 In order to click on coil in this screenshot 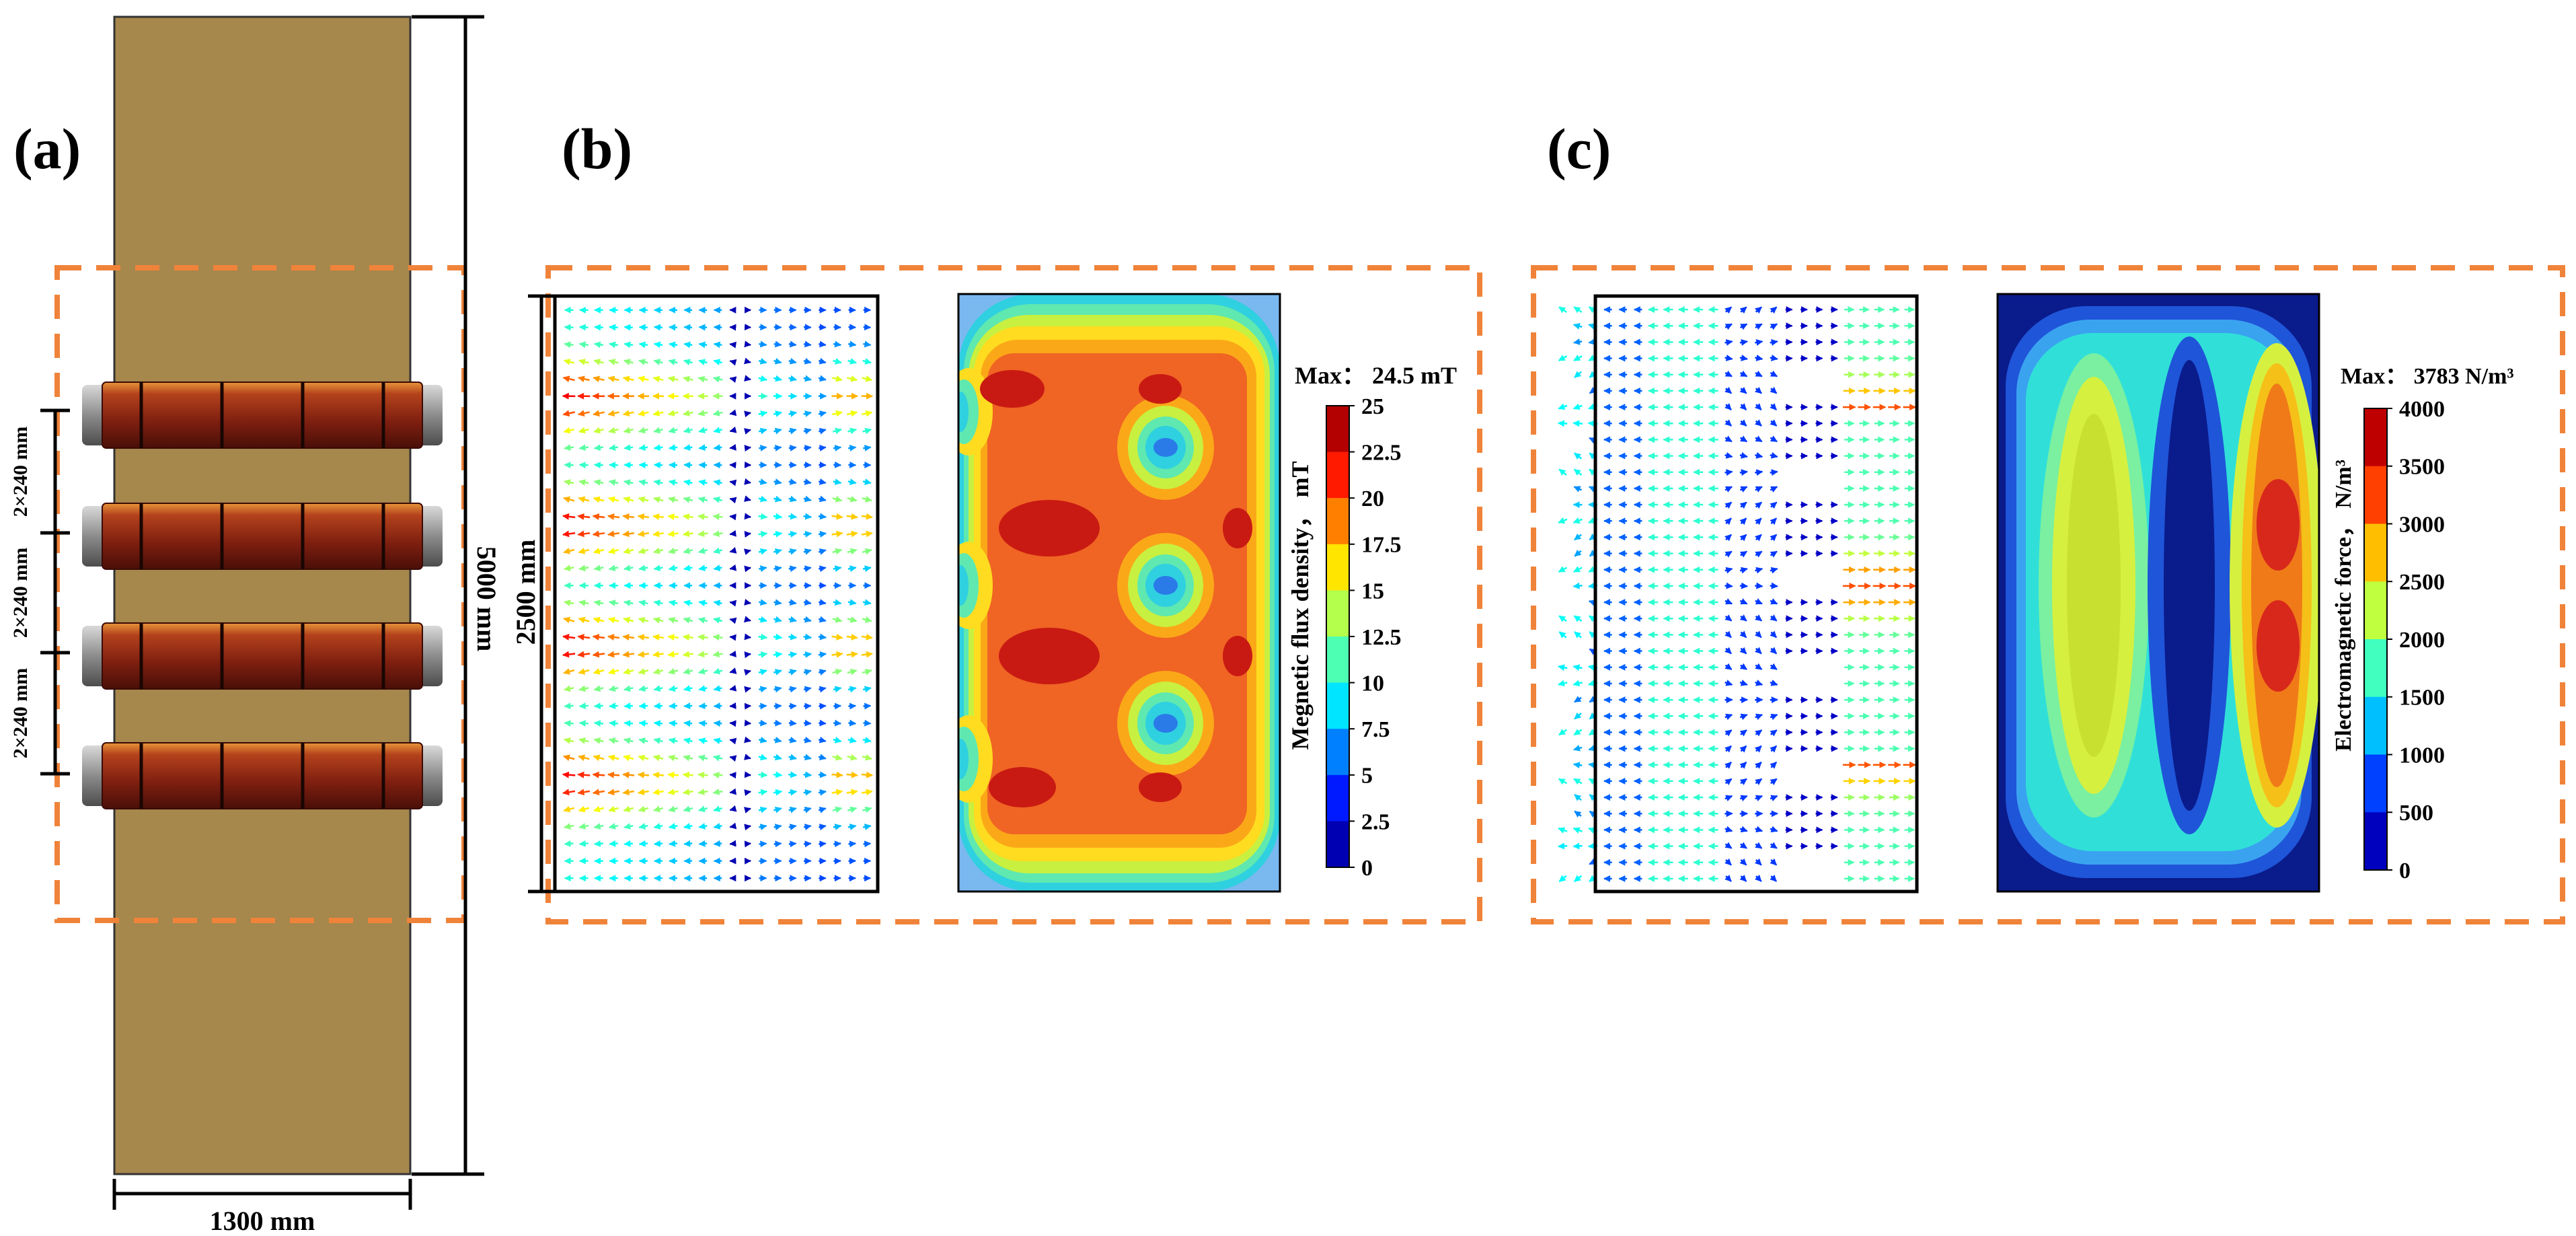, I will do `click(262, 537)`.